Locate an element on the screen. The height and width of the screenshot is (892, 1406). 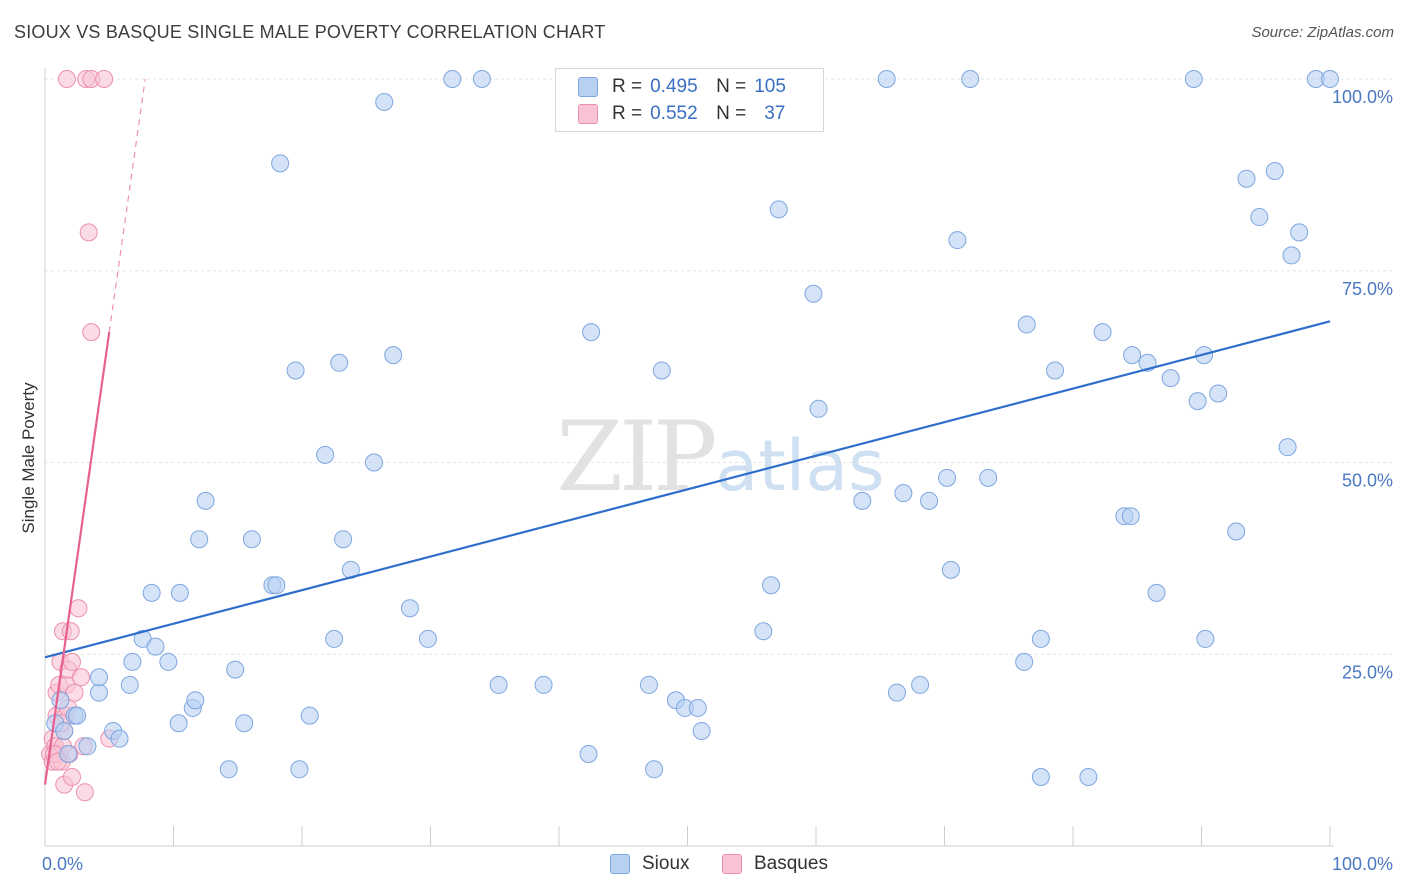
stats-legend: R = 0.495 N = 105 R = 0.552 N = 37 is located at coordinates (689, 100).